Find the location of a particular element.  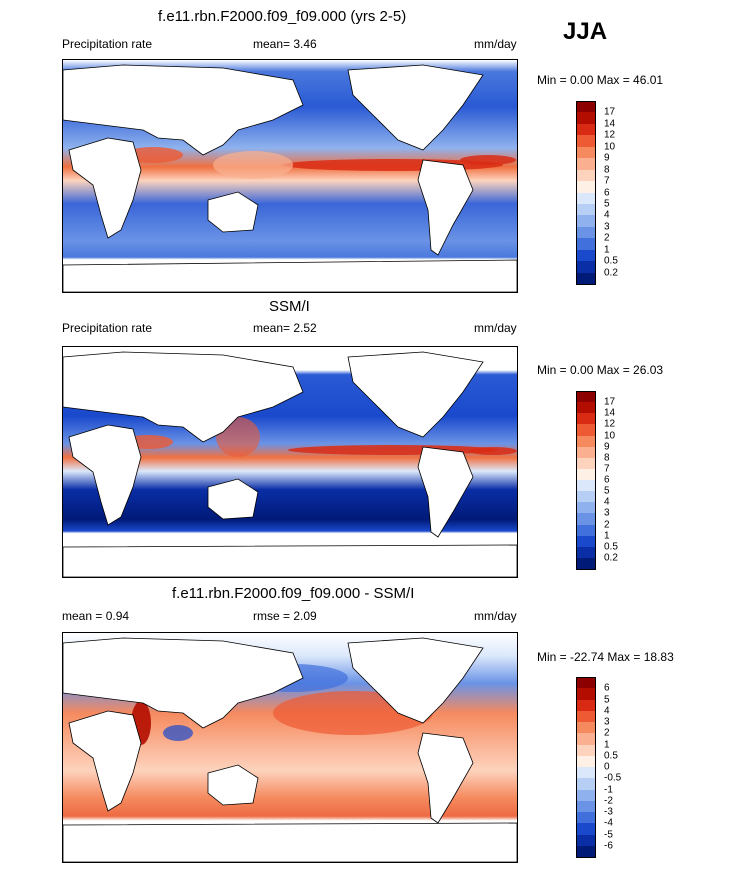

panel3-land-eurasia is located at coordinates (183, 683).